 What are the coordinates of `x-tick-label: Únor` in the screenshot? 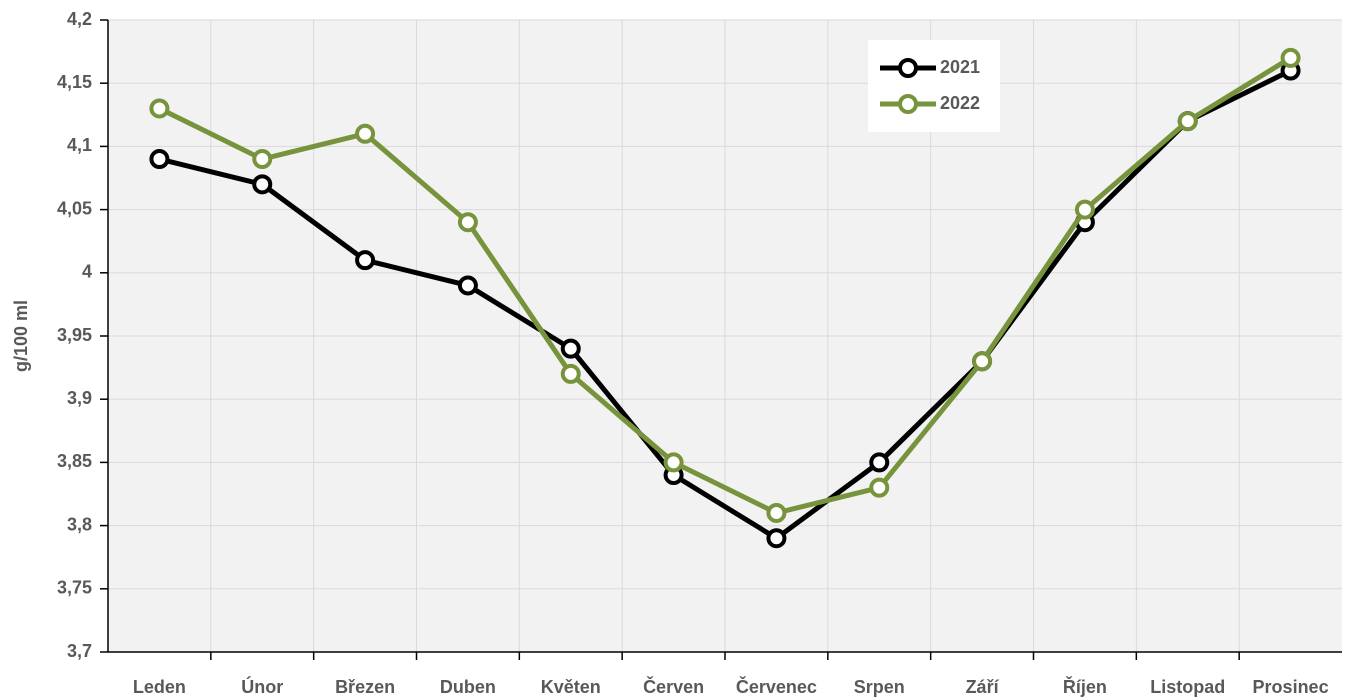 It's located at (262, 686).